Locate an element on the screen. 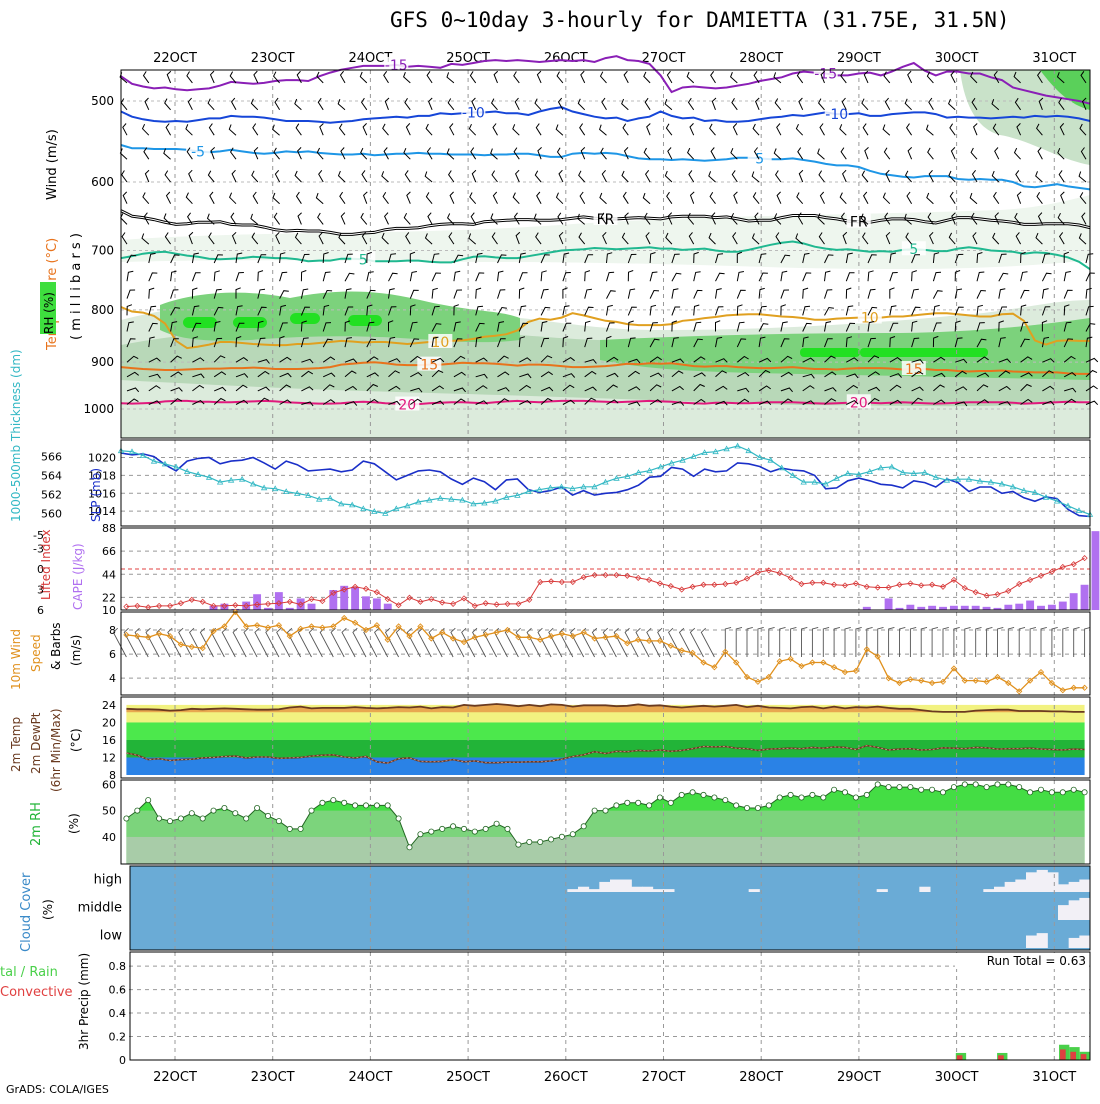  thickness-line is located at coordinates (605, 480).